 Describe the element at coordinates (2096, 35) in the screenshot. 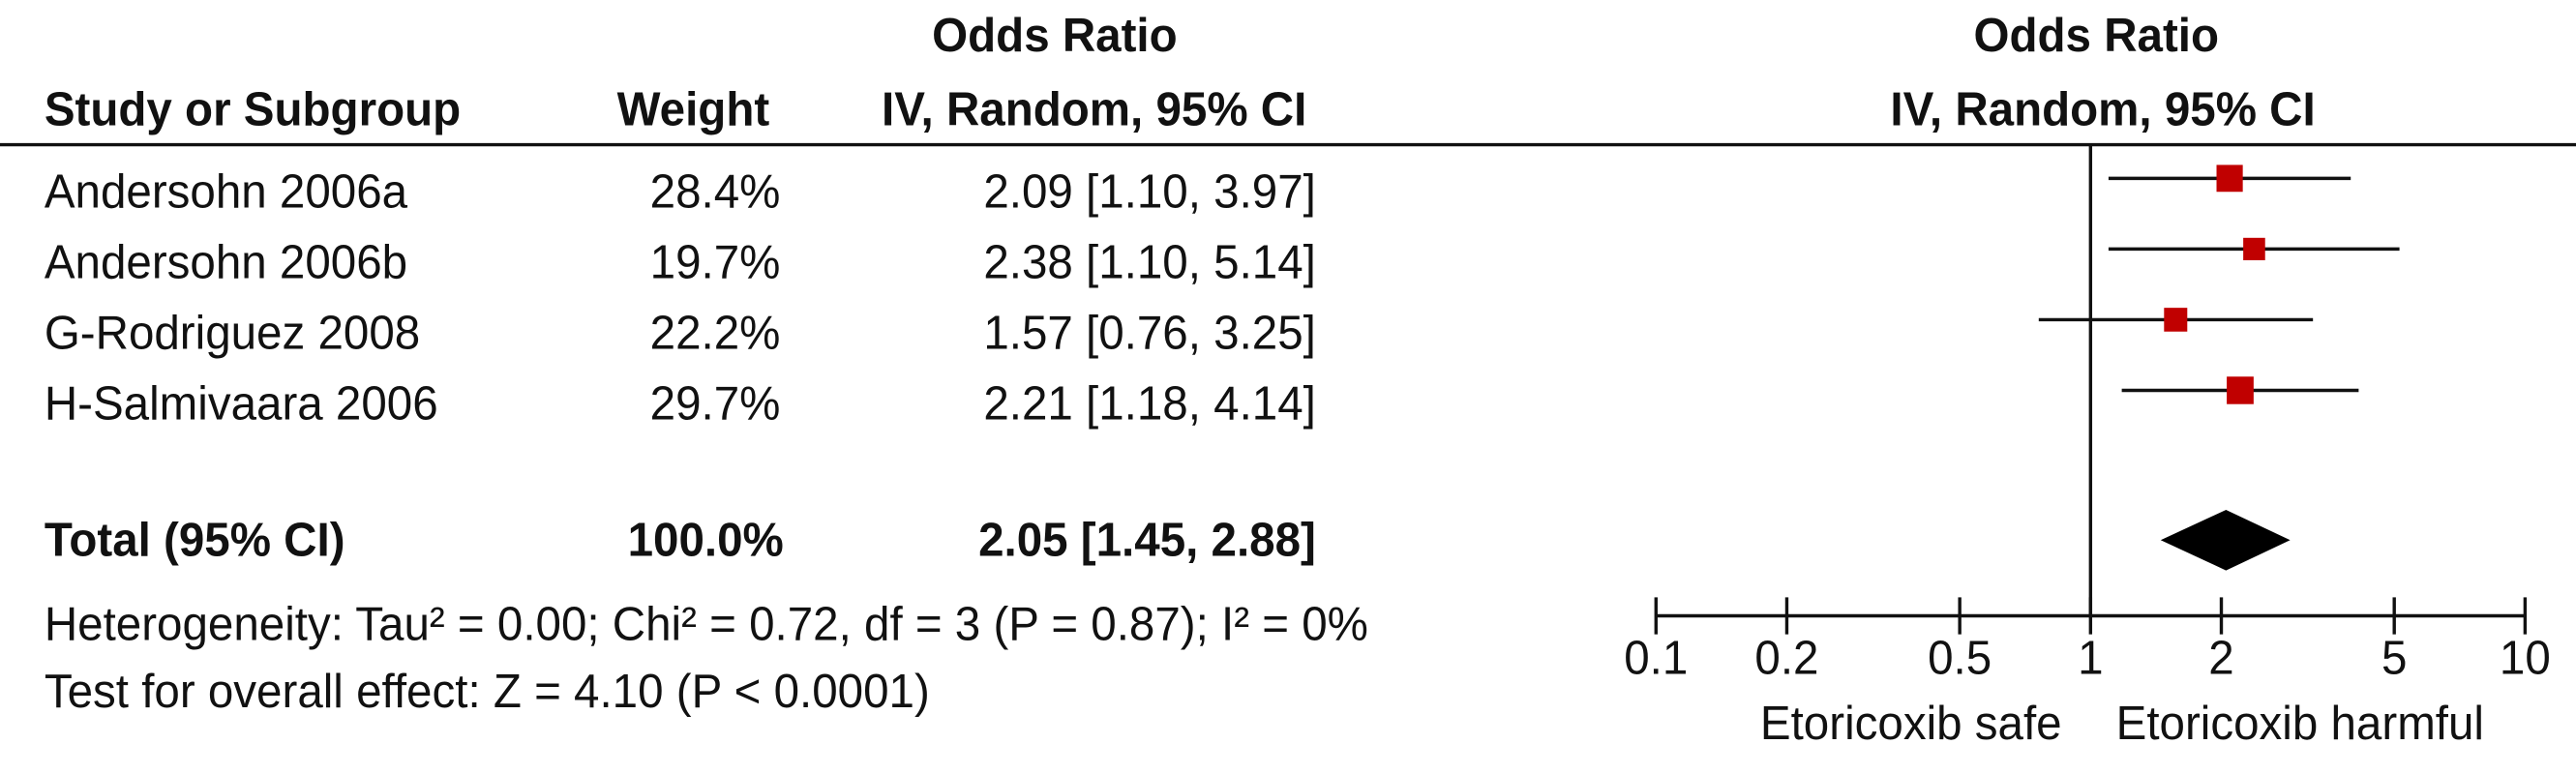

I see `plot-header: Odds Ratio` at that location.